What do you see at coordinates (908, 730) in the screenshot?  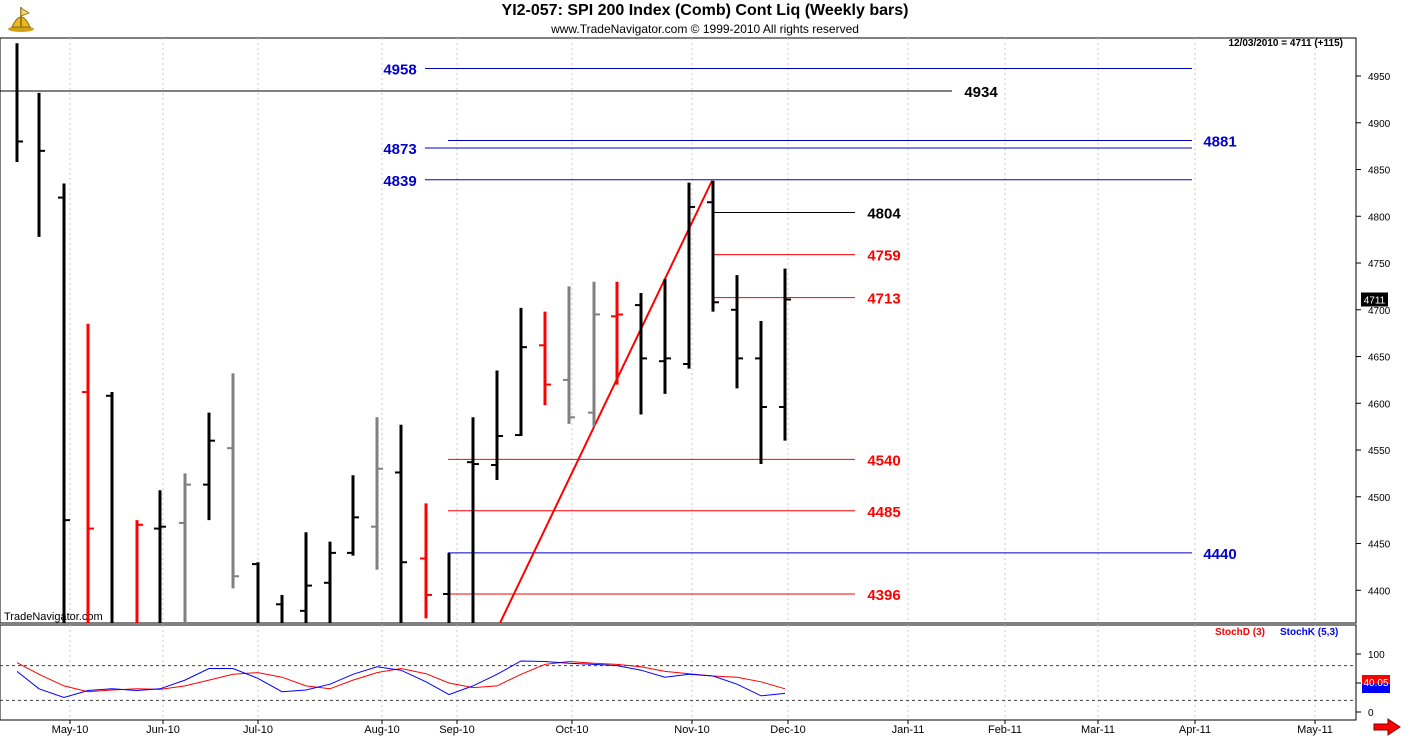 I see `x-tick-label: Jan-11` at bounding box center [908, 730].